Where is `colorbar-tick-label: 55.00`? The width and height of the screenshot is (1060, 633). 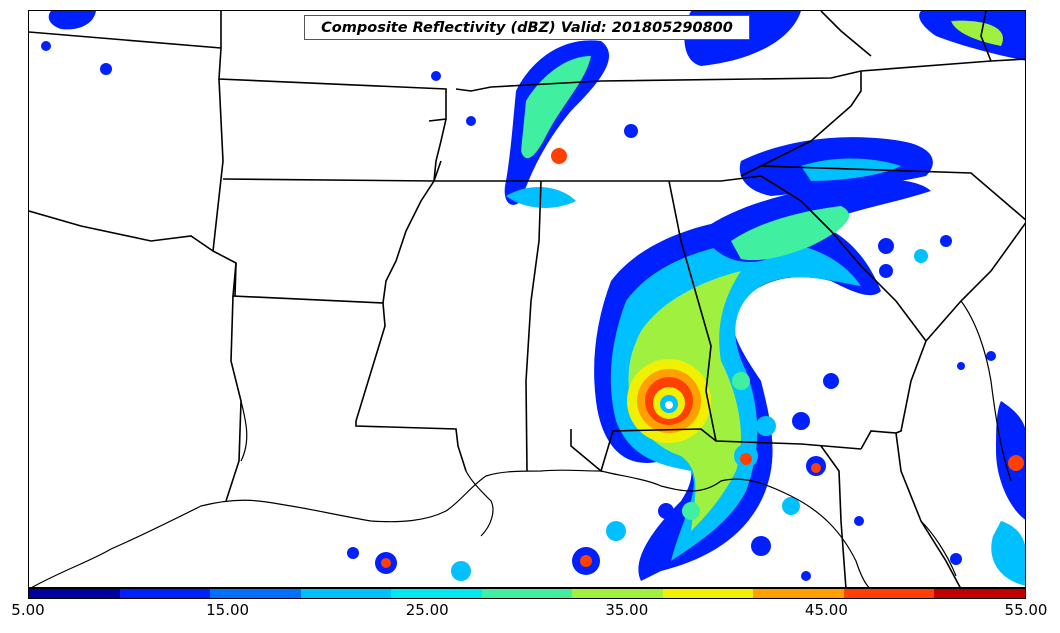
colorbar-tick-label: 55.00 is located at coordinates (1026, 610).